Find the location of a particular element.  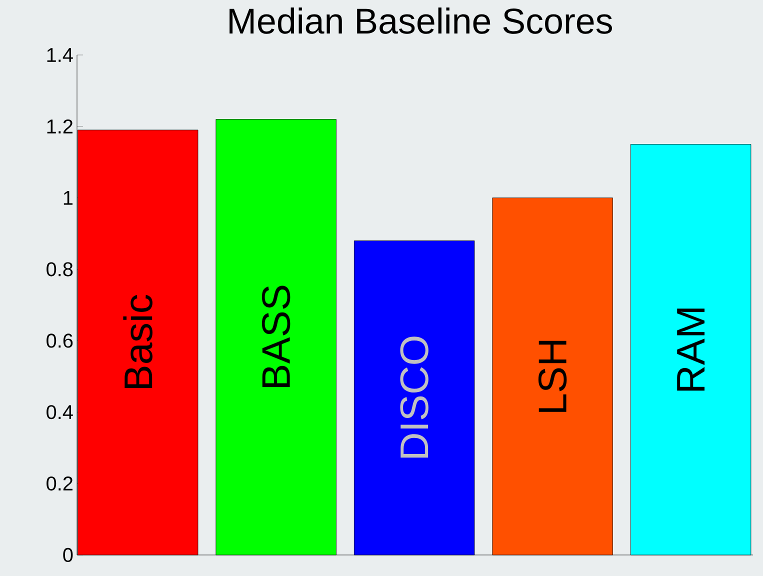

y-tick-label: 1 is located at coordinates (68, 197).